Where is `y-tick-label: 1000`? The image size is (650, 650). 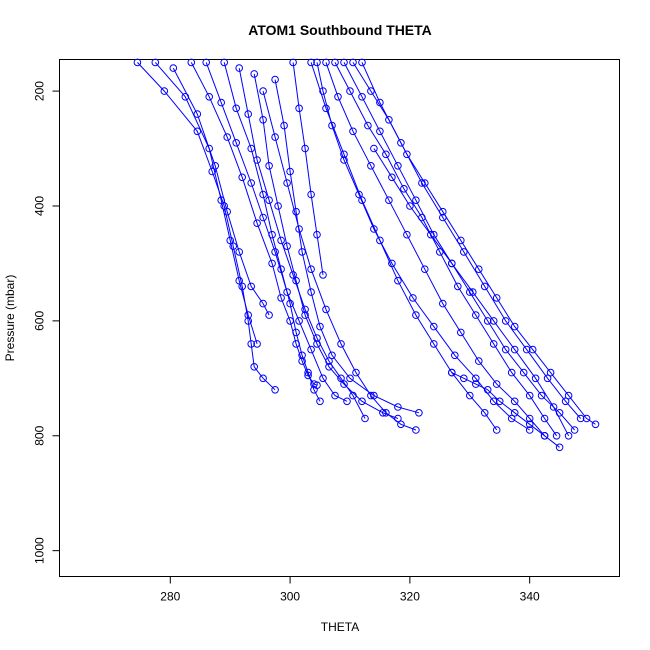 y-tick-label: 1000 is located at coordinates (40, 550).